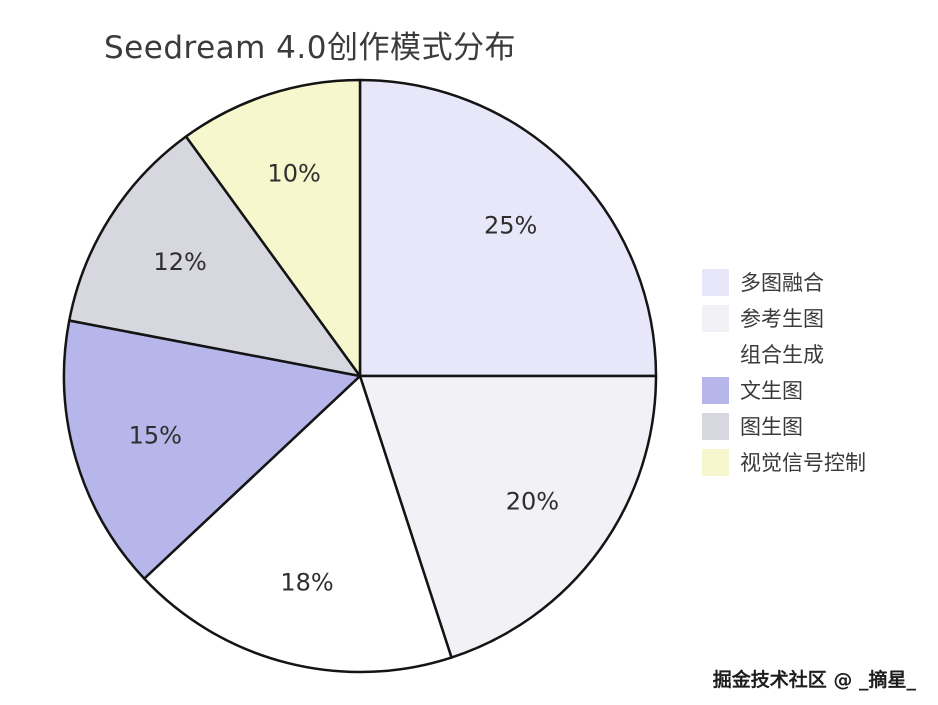 Image resolution: width=938 pixels, height=705 pixels. I want to click on legend-item-0: 多图融合, so click(784, 282).